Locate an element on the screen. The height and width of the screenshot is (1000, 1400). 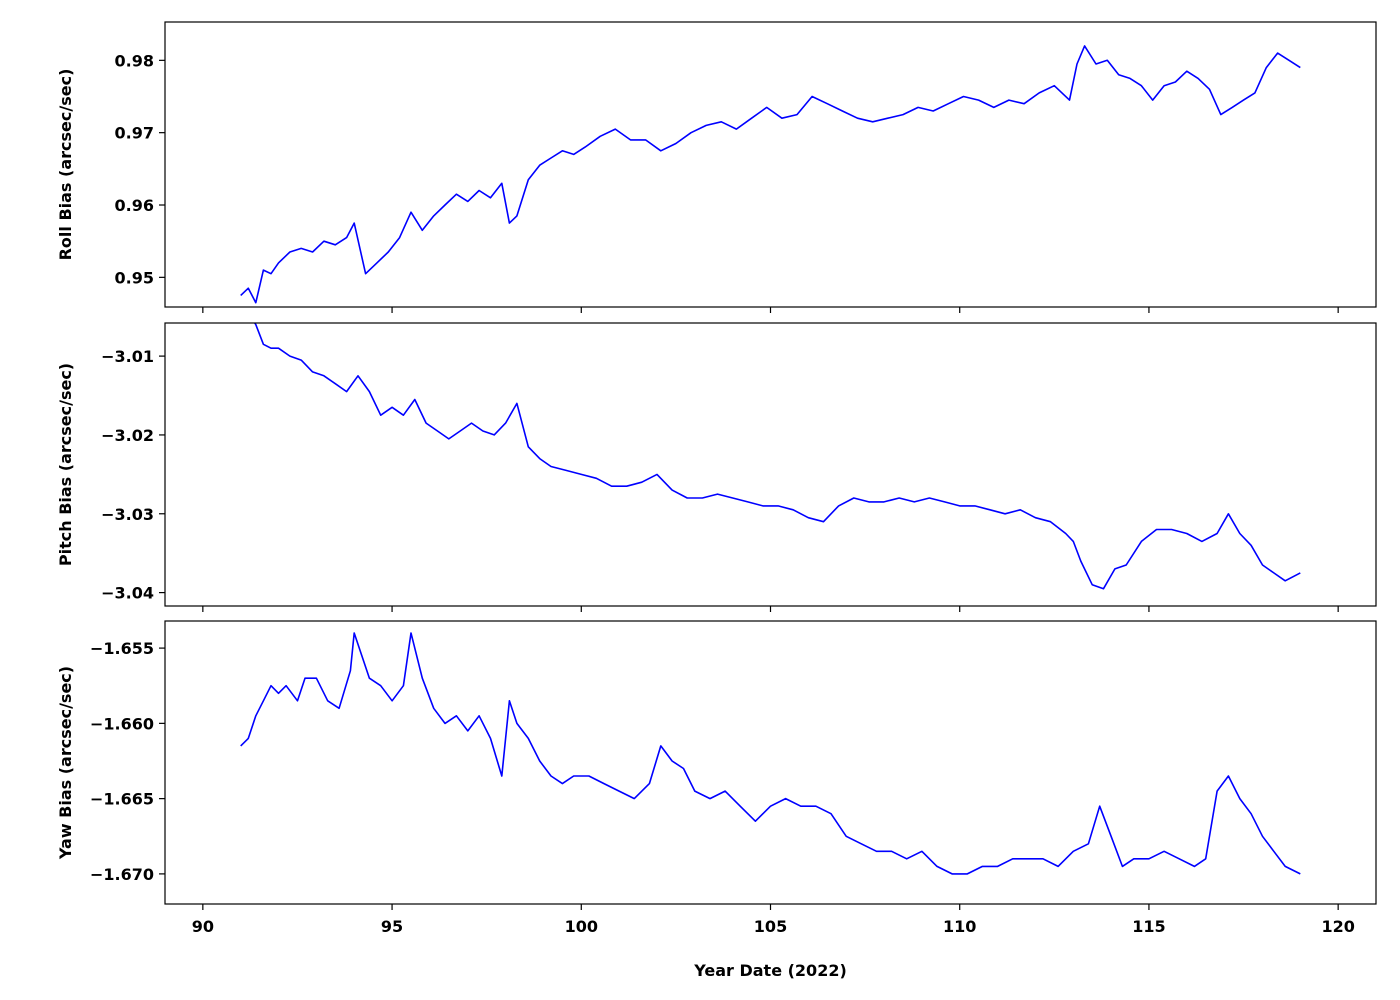
xlabel: Year Date (2022) is located at coordinates (770, 970).